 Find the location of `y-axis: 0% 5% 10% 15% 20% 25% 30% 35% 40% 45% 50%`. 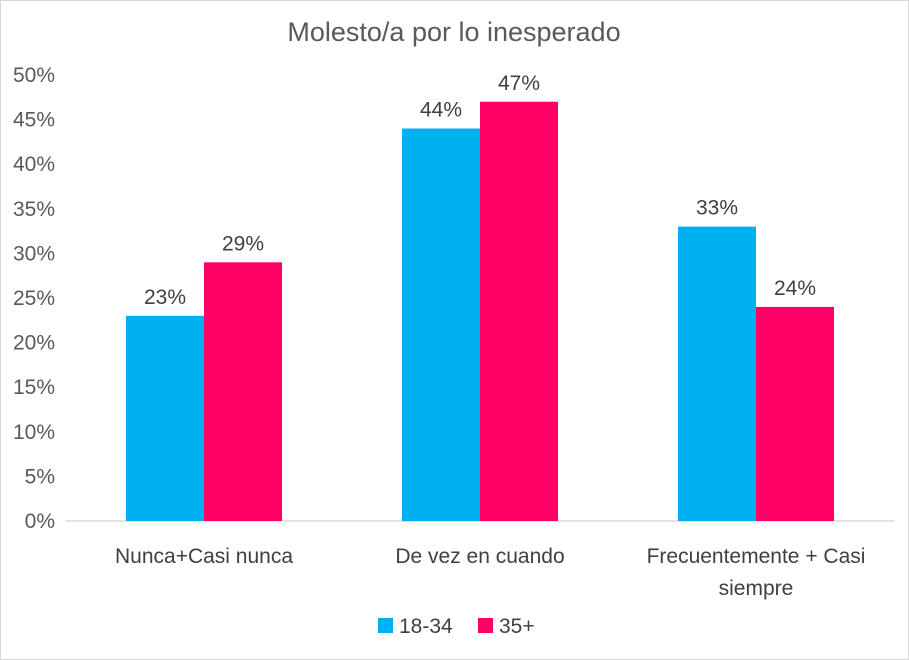

y-axis: 0% 5% 10% 15% 20% 25% 30% 35% 40% 45% 50% is located at coordinates (34, 298).